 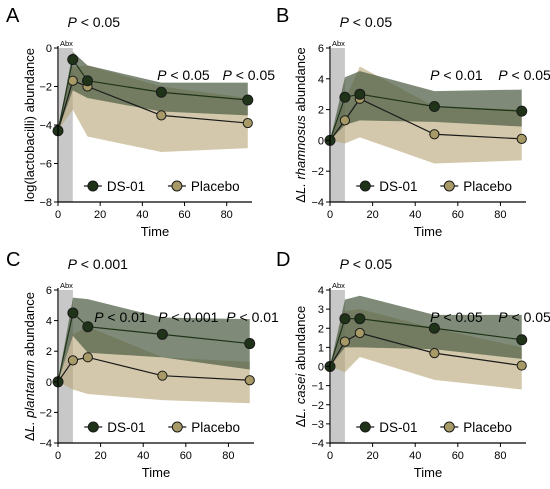 What do you see at coordinates (45, 203) in the screenshot?
I see `y-tick-label: −8` at bounding box center [45, 203].